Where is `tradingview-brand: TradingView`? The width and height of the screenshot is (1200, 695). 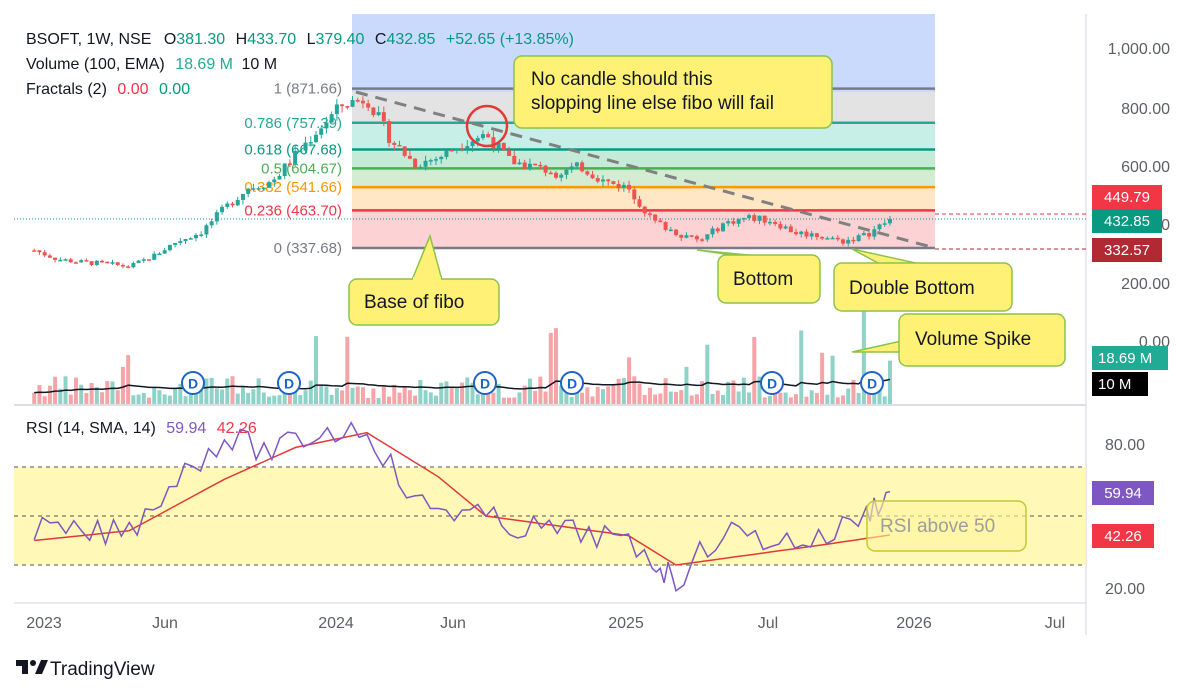
tradingview-brand: TradingView is located at coordinates (102, 669).